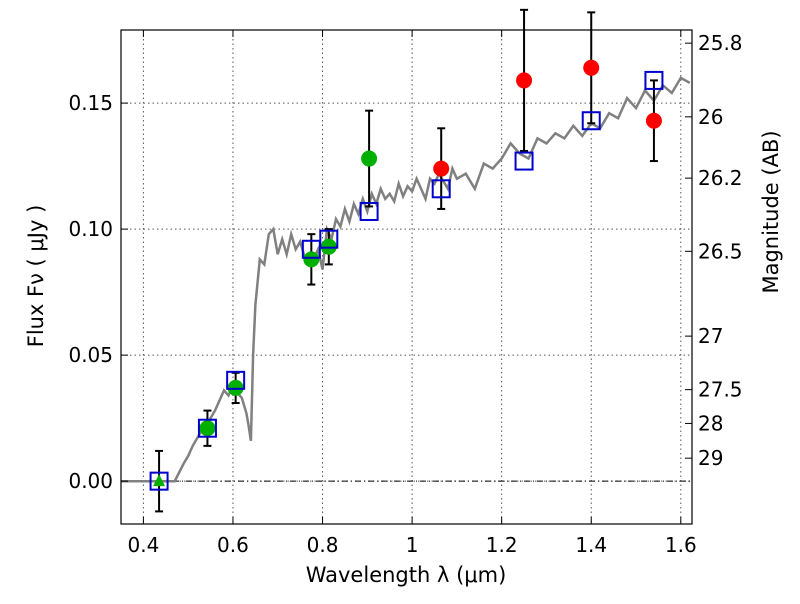 This screenshot has height=604, width=800. I want to click on y-axis-label: Flux Fν ( μJy ), so click(36, 276).